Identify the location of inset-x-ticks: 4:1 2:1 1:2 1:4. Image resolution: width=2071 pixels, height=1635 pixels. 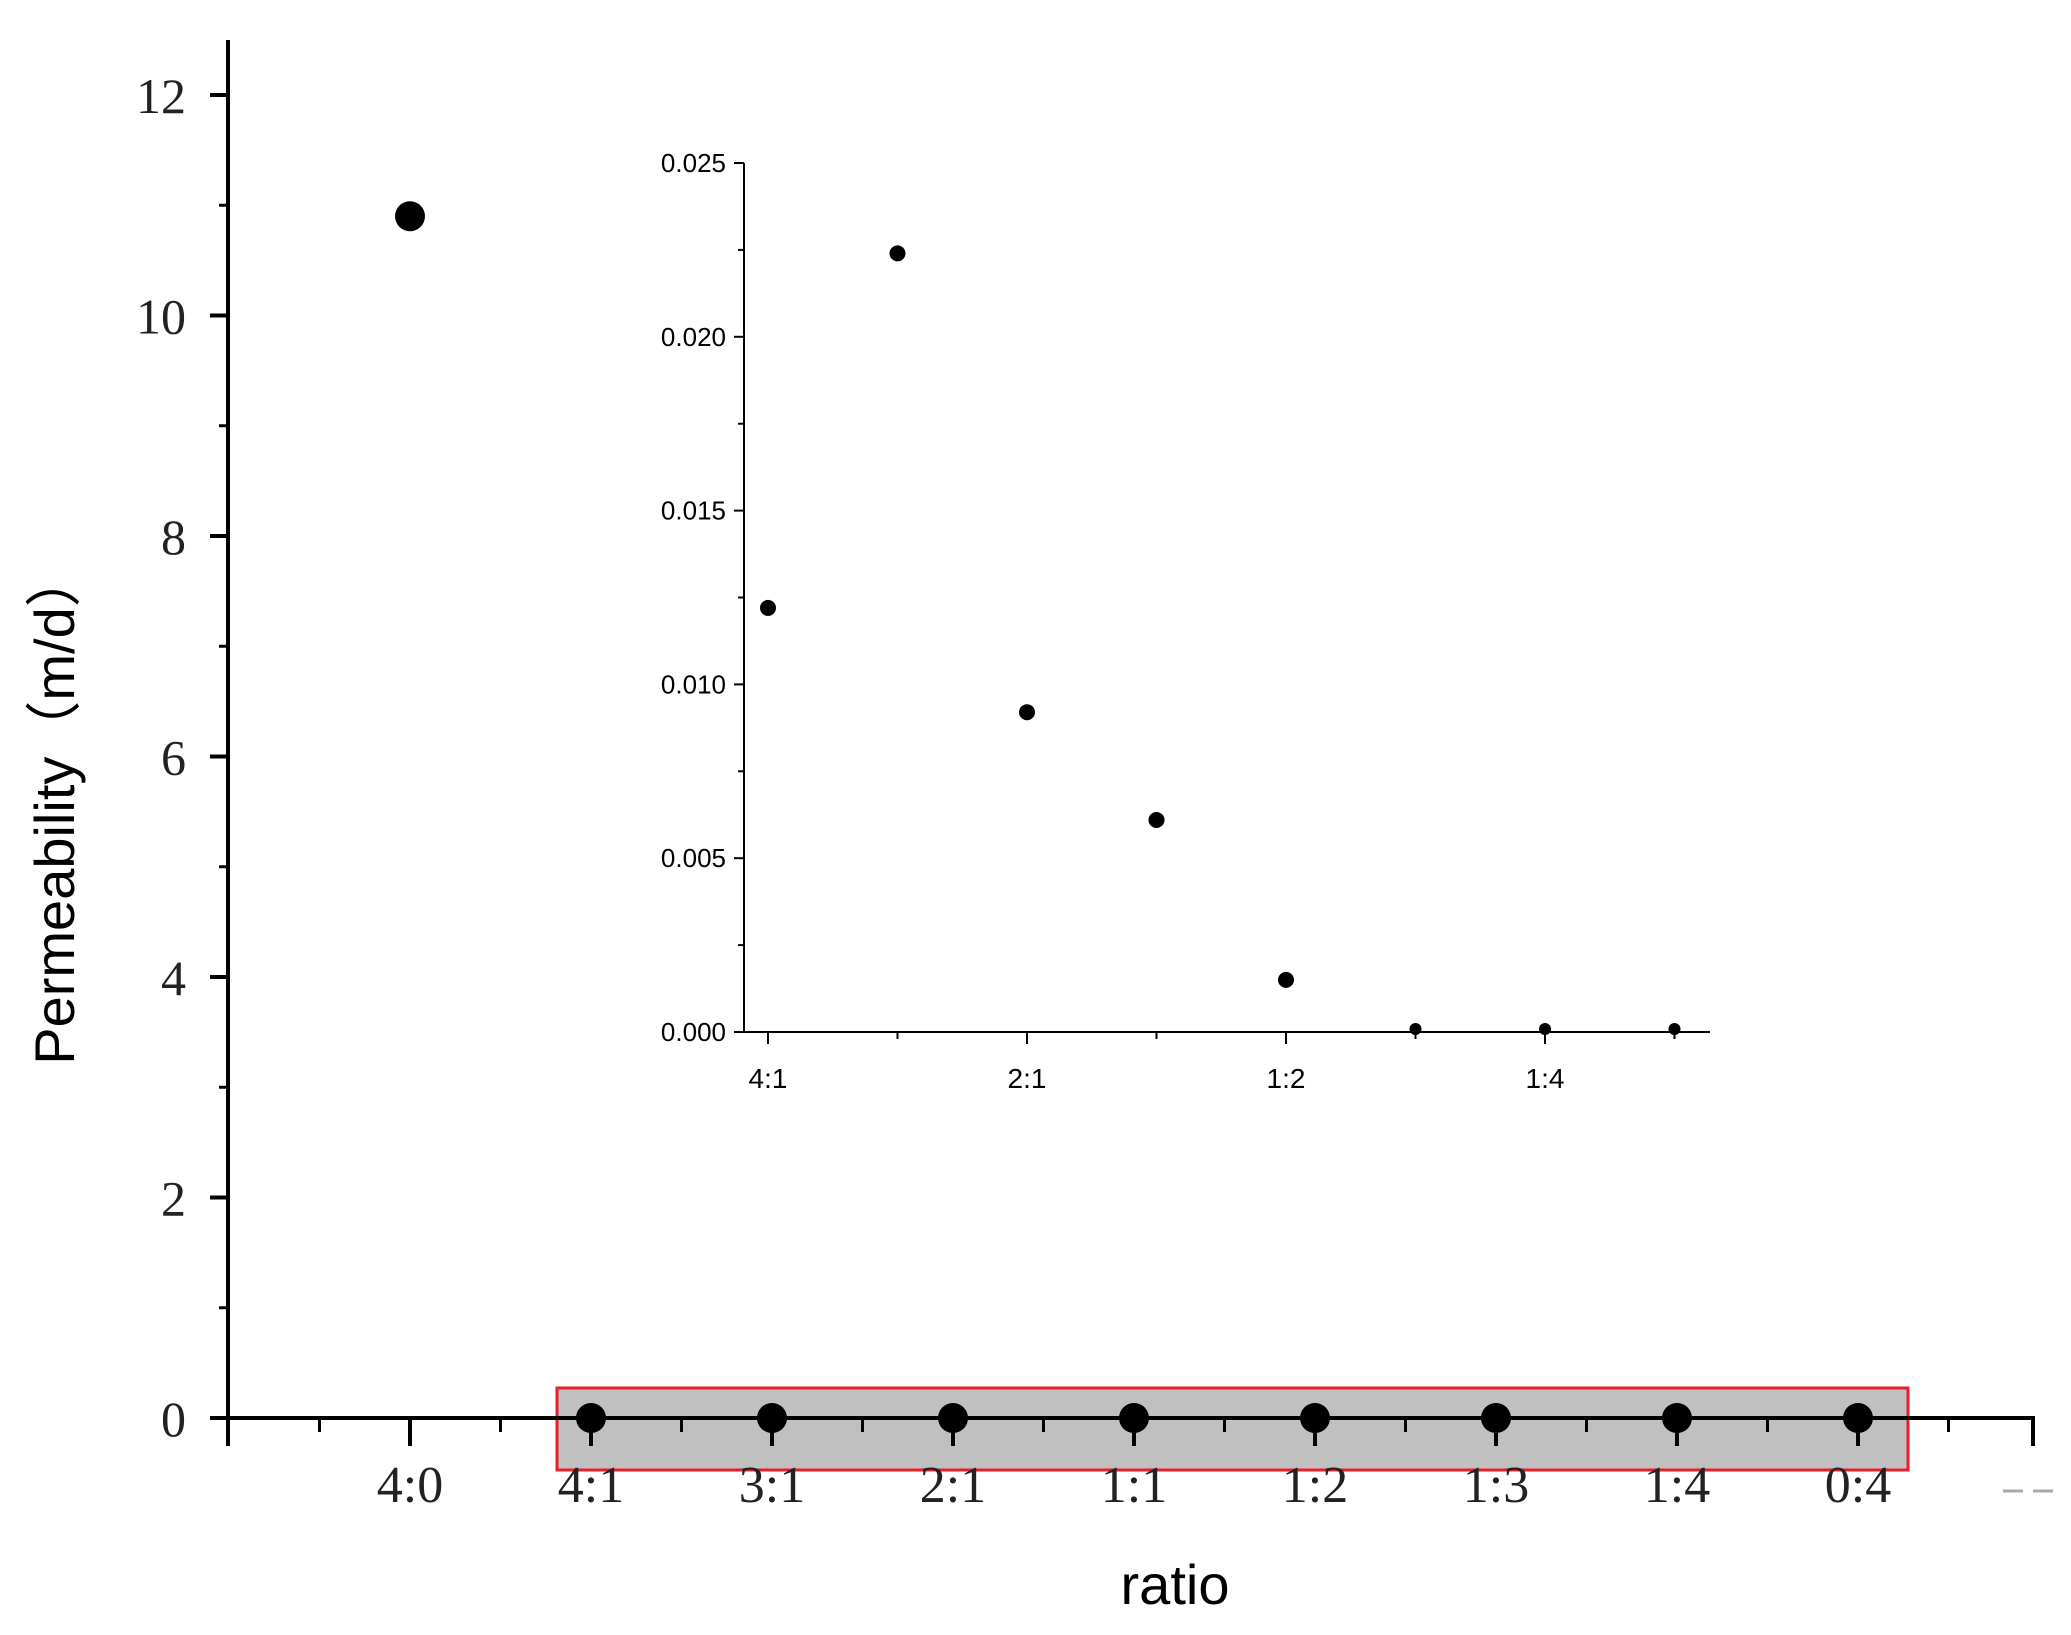
(1212, 1063).